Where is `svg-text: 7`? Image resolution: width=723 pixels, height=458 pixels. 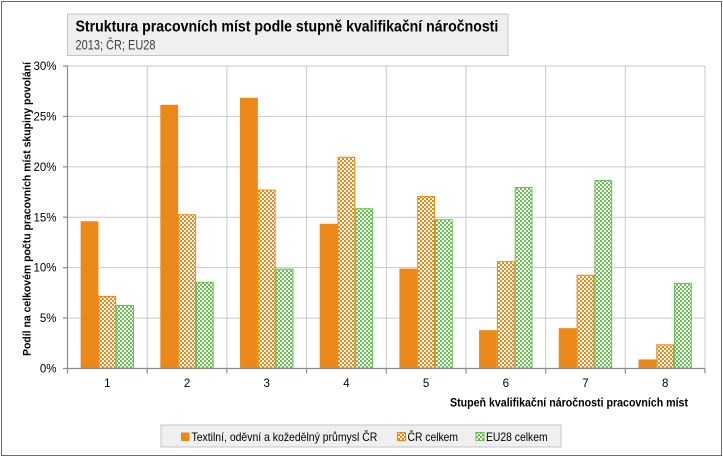
svg-text: 7 is located at coordinates (585, 384).